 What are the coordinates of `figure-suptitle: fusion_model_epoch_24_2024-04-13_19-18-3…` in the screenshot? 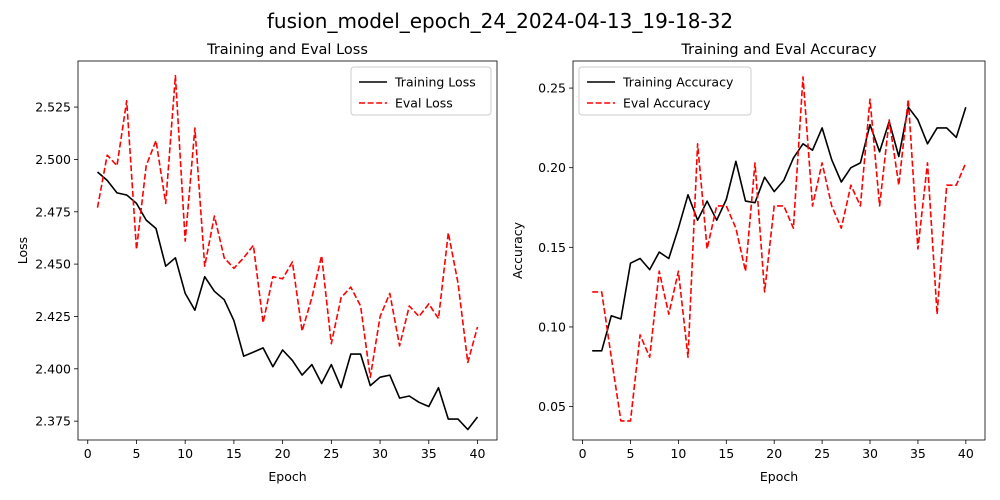 It's located at (500, 21).